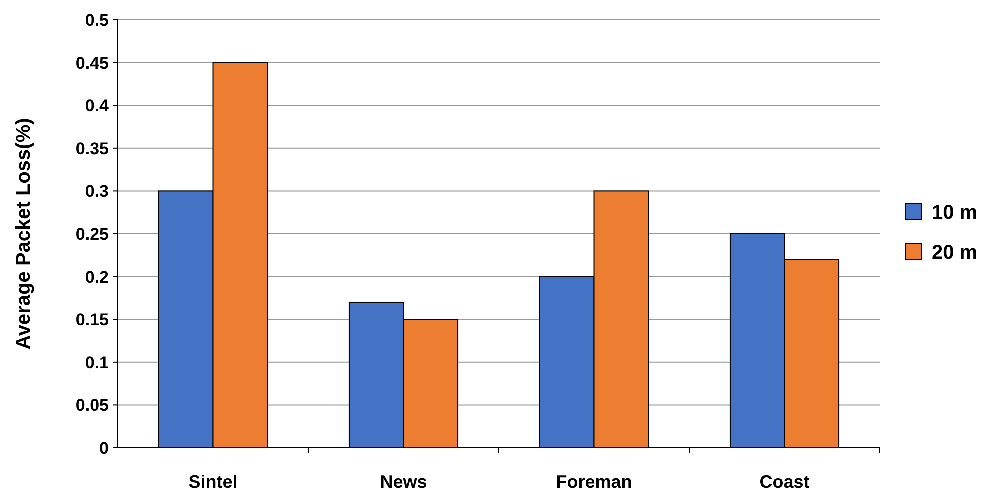 The image size is (999, 495). Describe the element at coordinates (24, 234) in the screenshot. I see `y-axis-title: Average Packet Loss(%)` at that location.